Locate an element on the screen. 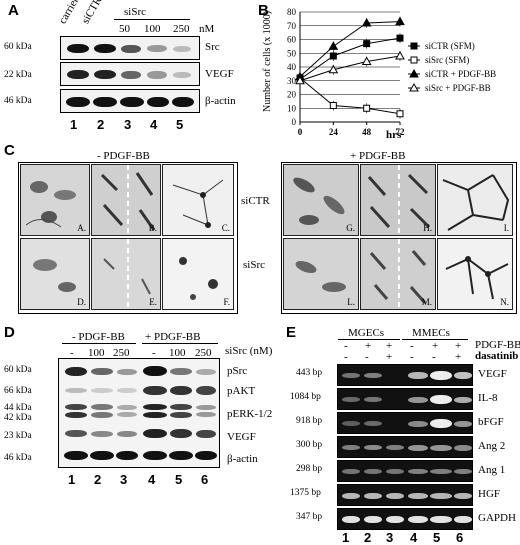 This screenshot has height=545, width=520. panel-c-label: C is located at coordinates (9, 150).